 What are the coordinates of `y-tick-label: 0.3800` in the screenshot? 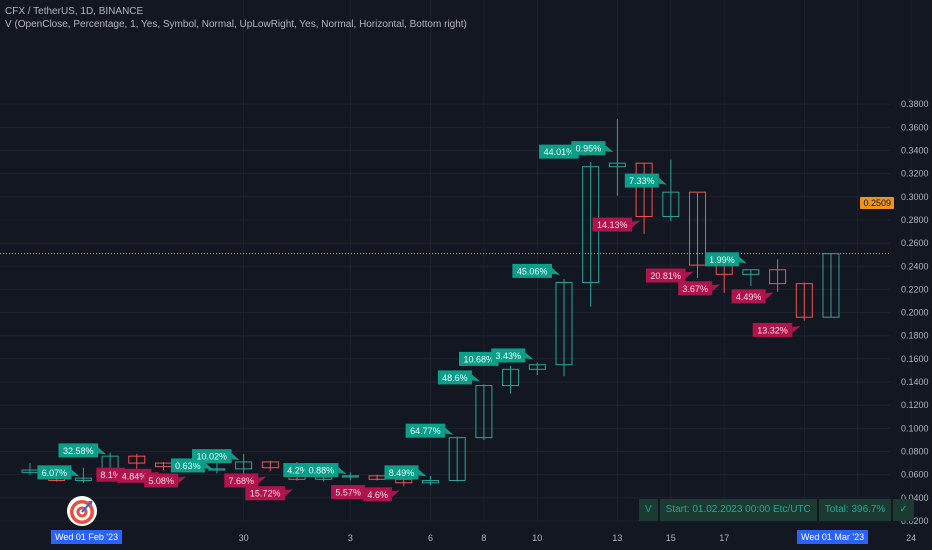 It's located at (915, 104).